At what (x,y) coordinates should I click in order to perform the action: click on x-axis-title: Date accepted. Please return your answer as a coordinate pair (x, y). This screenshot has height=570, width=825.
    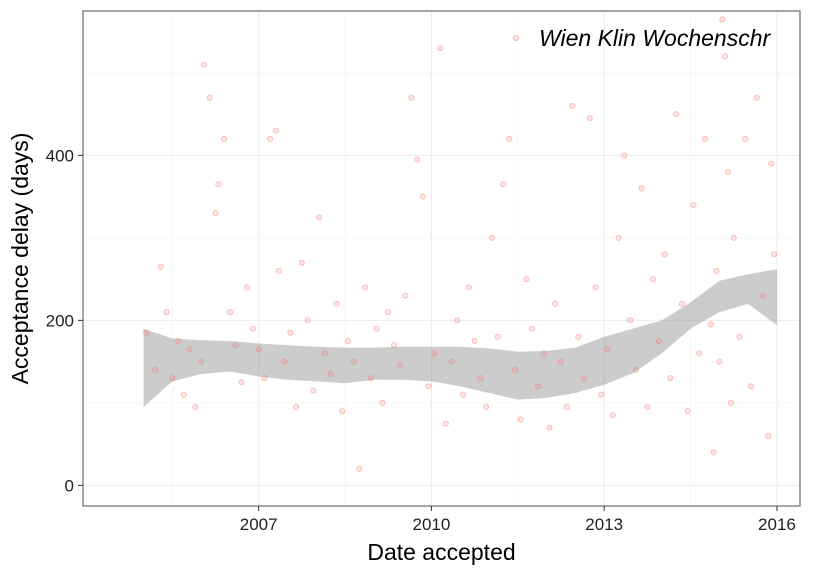
    Looking at the image, I should click on (441, 552).